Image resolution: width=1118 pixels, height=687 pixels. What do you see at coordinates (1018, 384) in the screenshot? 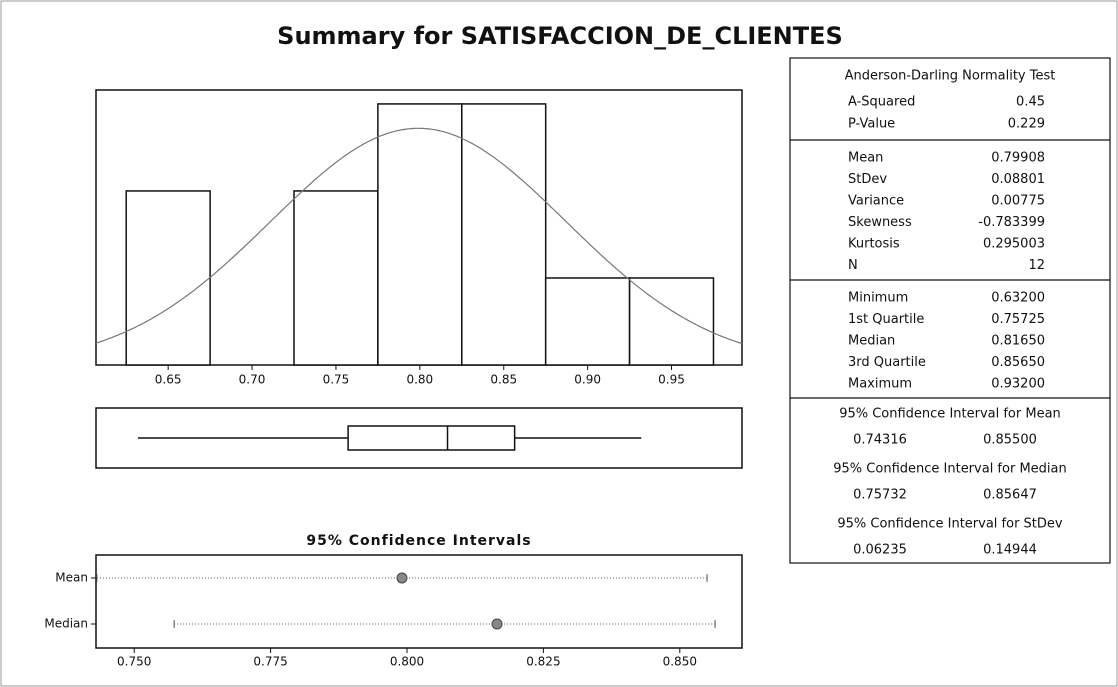
I see `stat-value: 0.93200` at bounding box center [1018, 384].